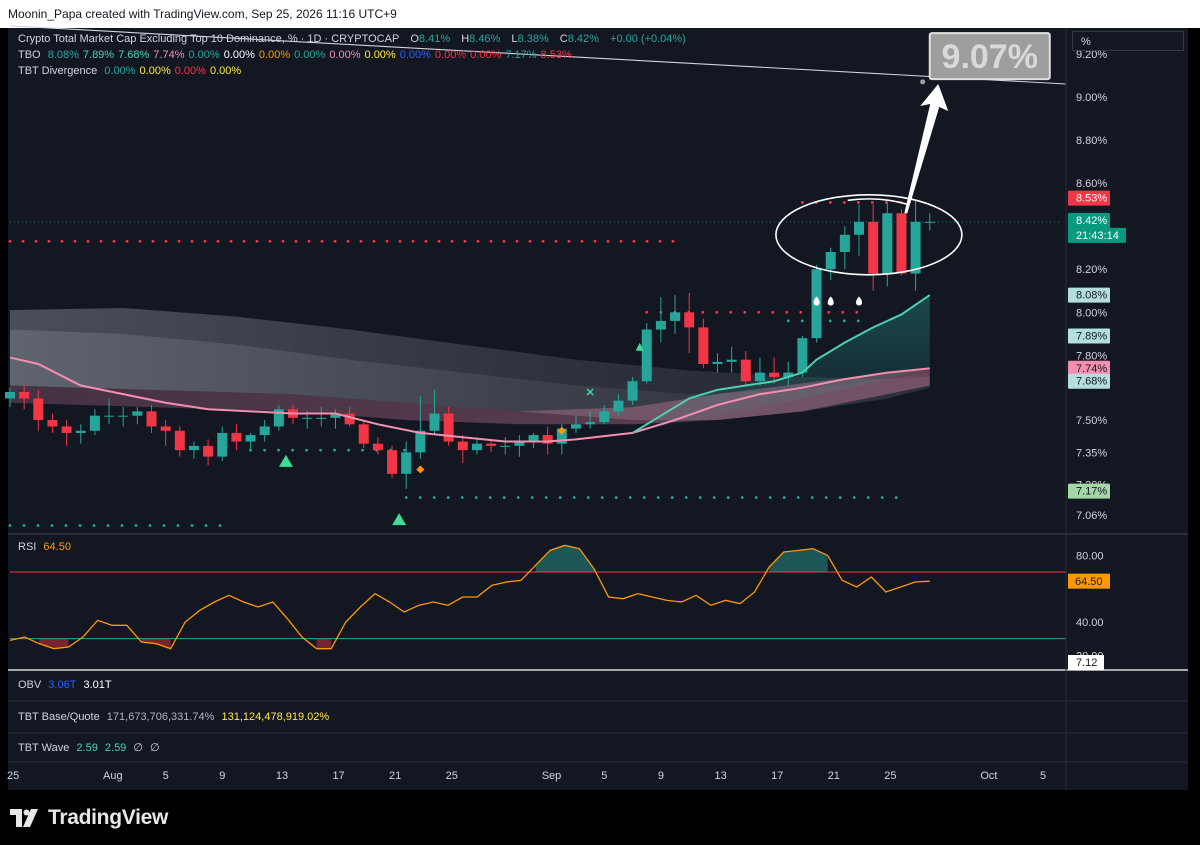 The width and height of the screenshot is (1200, 845). What do you see at coordinates (781, 364) in the screenshot?
I see `teal-ema-cloud` at bounding box center [781, 364].